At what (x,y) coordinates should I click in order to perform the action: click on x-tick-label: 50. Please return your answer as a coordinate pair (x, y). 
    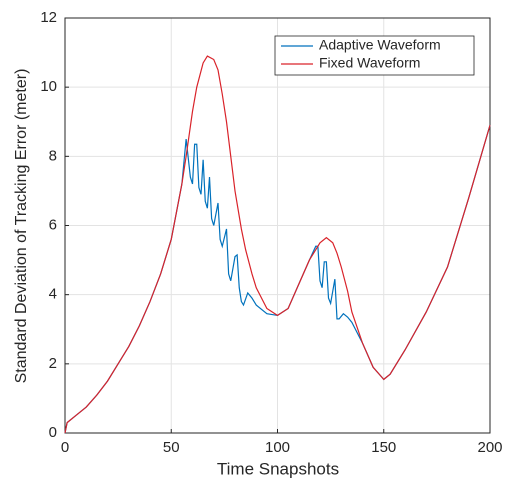
    Looking at the image, I should click on (171, 447).